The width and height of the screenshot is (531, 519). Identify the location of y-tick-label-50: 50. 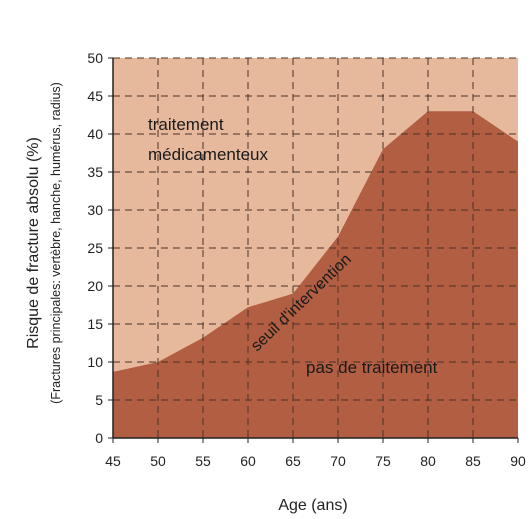
(95, 58).